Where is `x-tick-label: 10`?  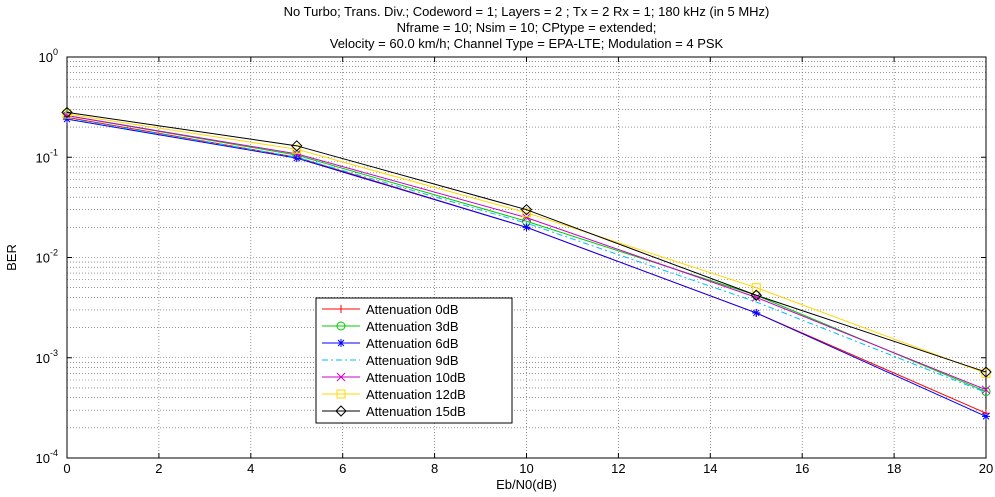 x-tick-label: 10 is located at coordinates (526, 468).